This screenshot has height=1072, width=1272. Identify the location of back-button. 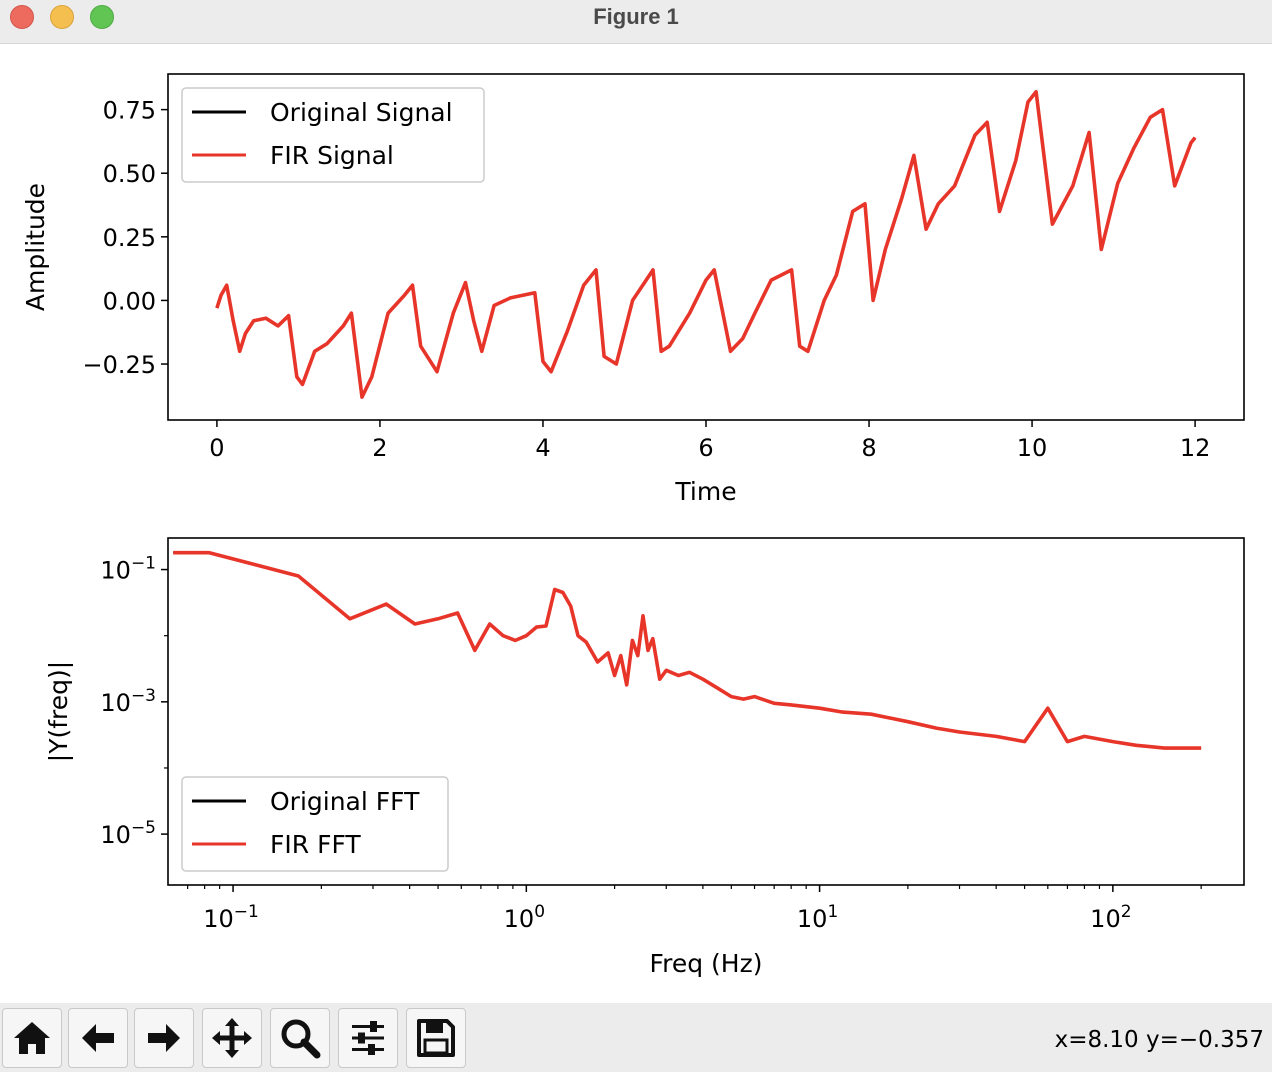
(98, 1038).